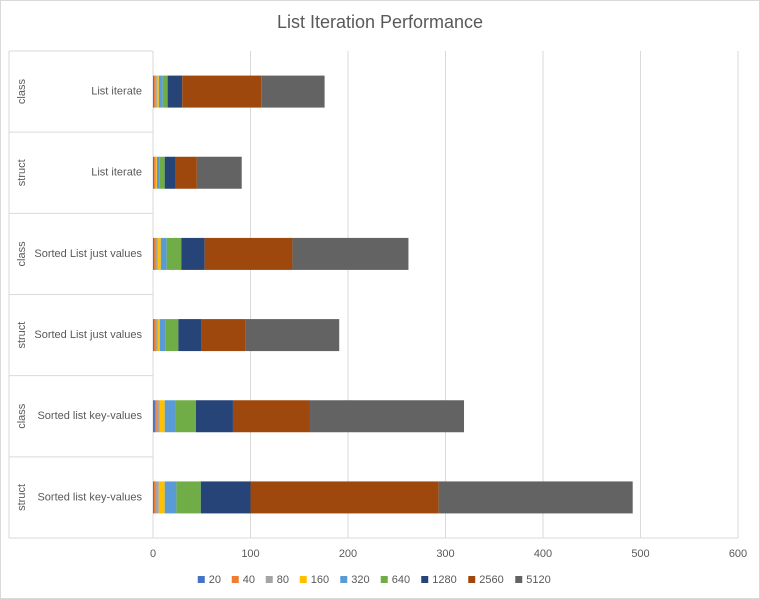 This screenshot has width=760, height=599. Describe the element at coordinates (538, 580) in the screenshot. I see `legend-item-5120: 5120` at that location.